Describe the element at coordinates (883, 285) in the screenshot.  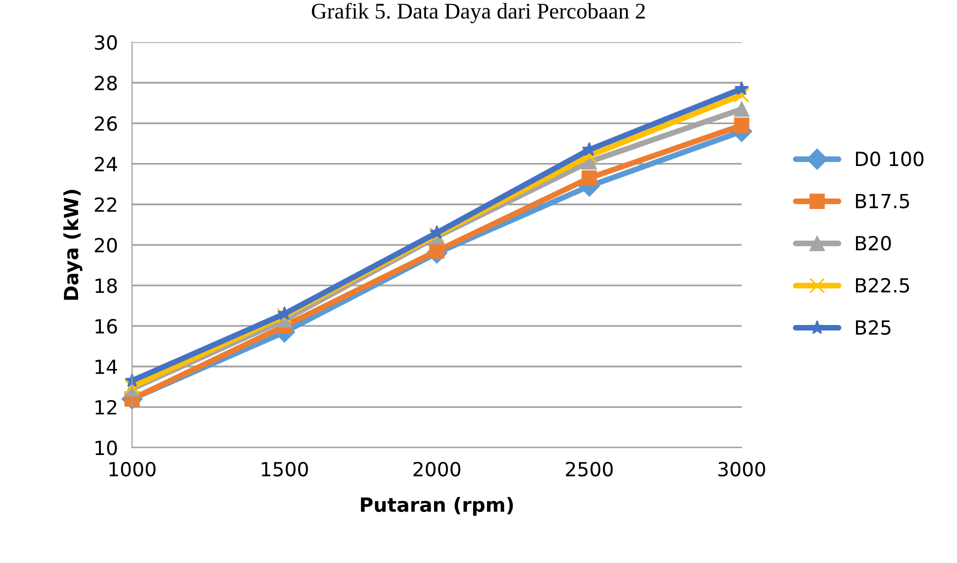
I see `legend-label: B22.5` at that location.